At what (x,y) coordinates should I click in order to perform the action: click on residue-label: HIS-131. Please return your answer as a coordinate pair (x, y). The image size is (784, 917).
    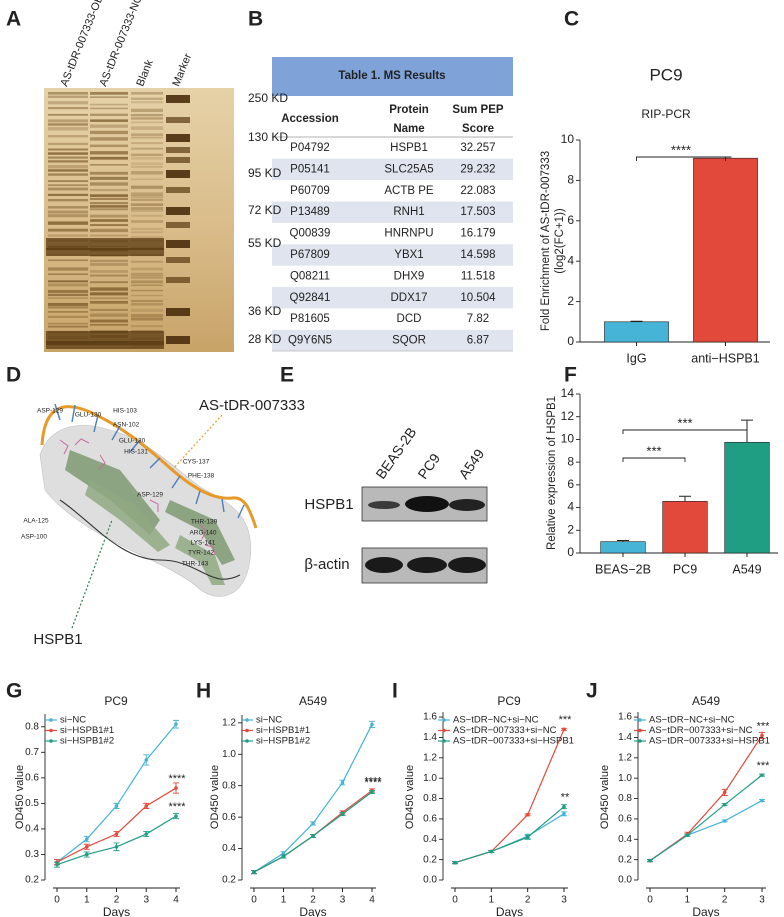
    Looking at the image, I should click on (136, 452).